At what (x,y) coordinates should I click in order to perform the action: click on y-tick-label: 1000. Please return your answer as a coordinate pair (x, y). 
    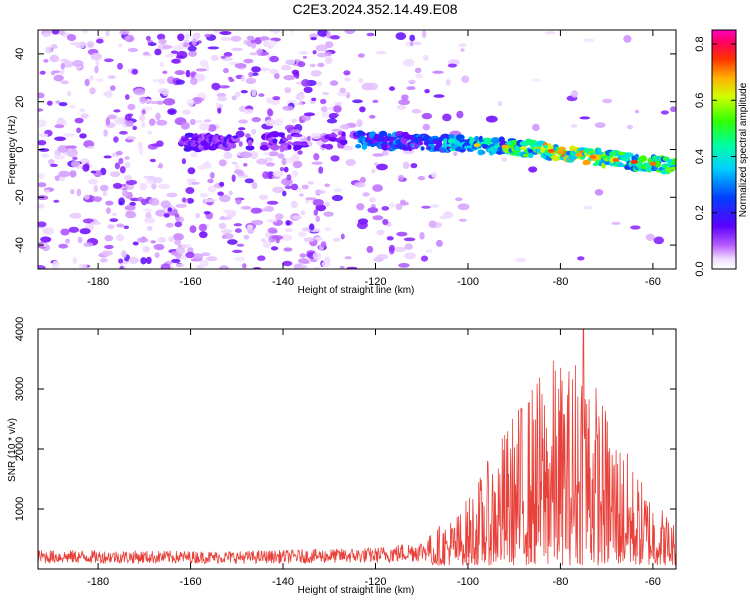
    Looking at the image, I should click on (20, 509).